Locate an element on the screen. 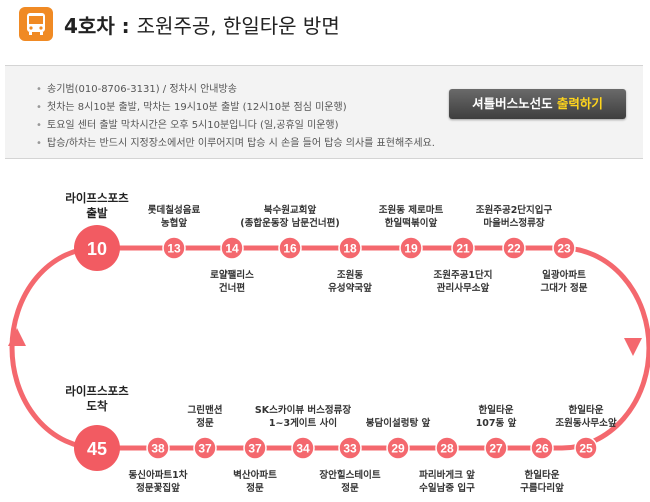  top-stop-label: 유성약국앞 is located at coordinates (350, 288).